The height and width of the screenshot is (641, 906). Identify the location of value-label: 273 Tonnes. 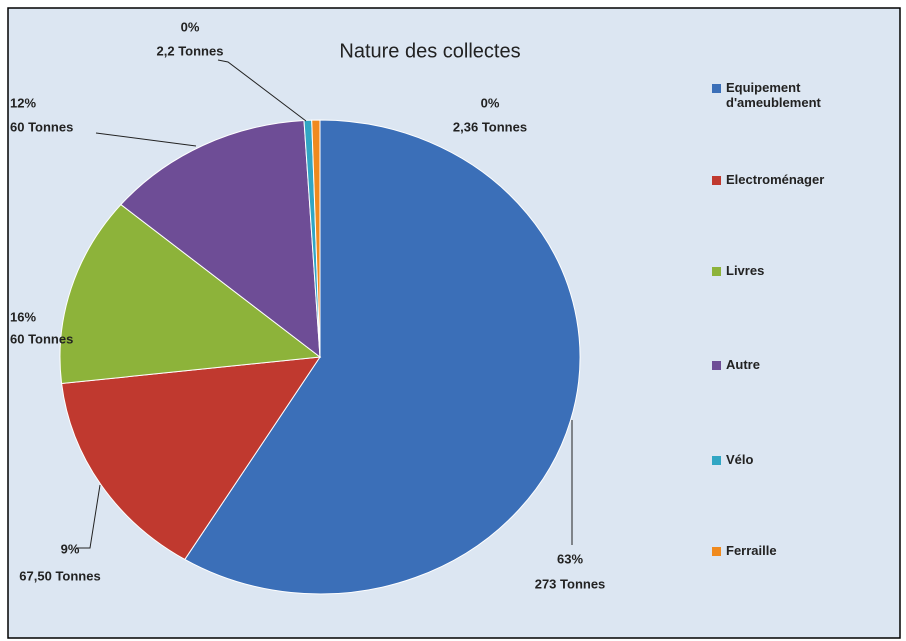
(570, 583).